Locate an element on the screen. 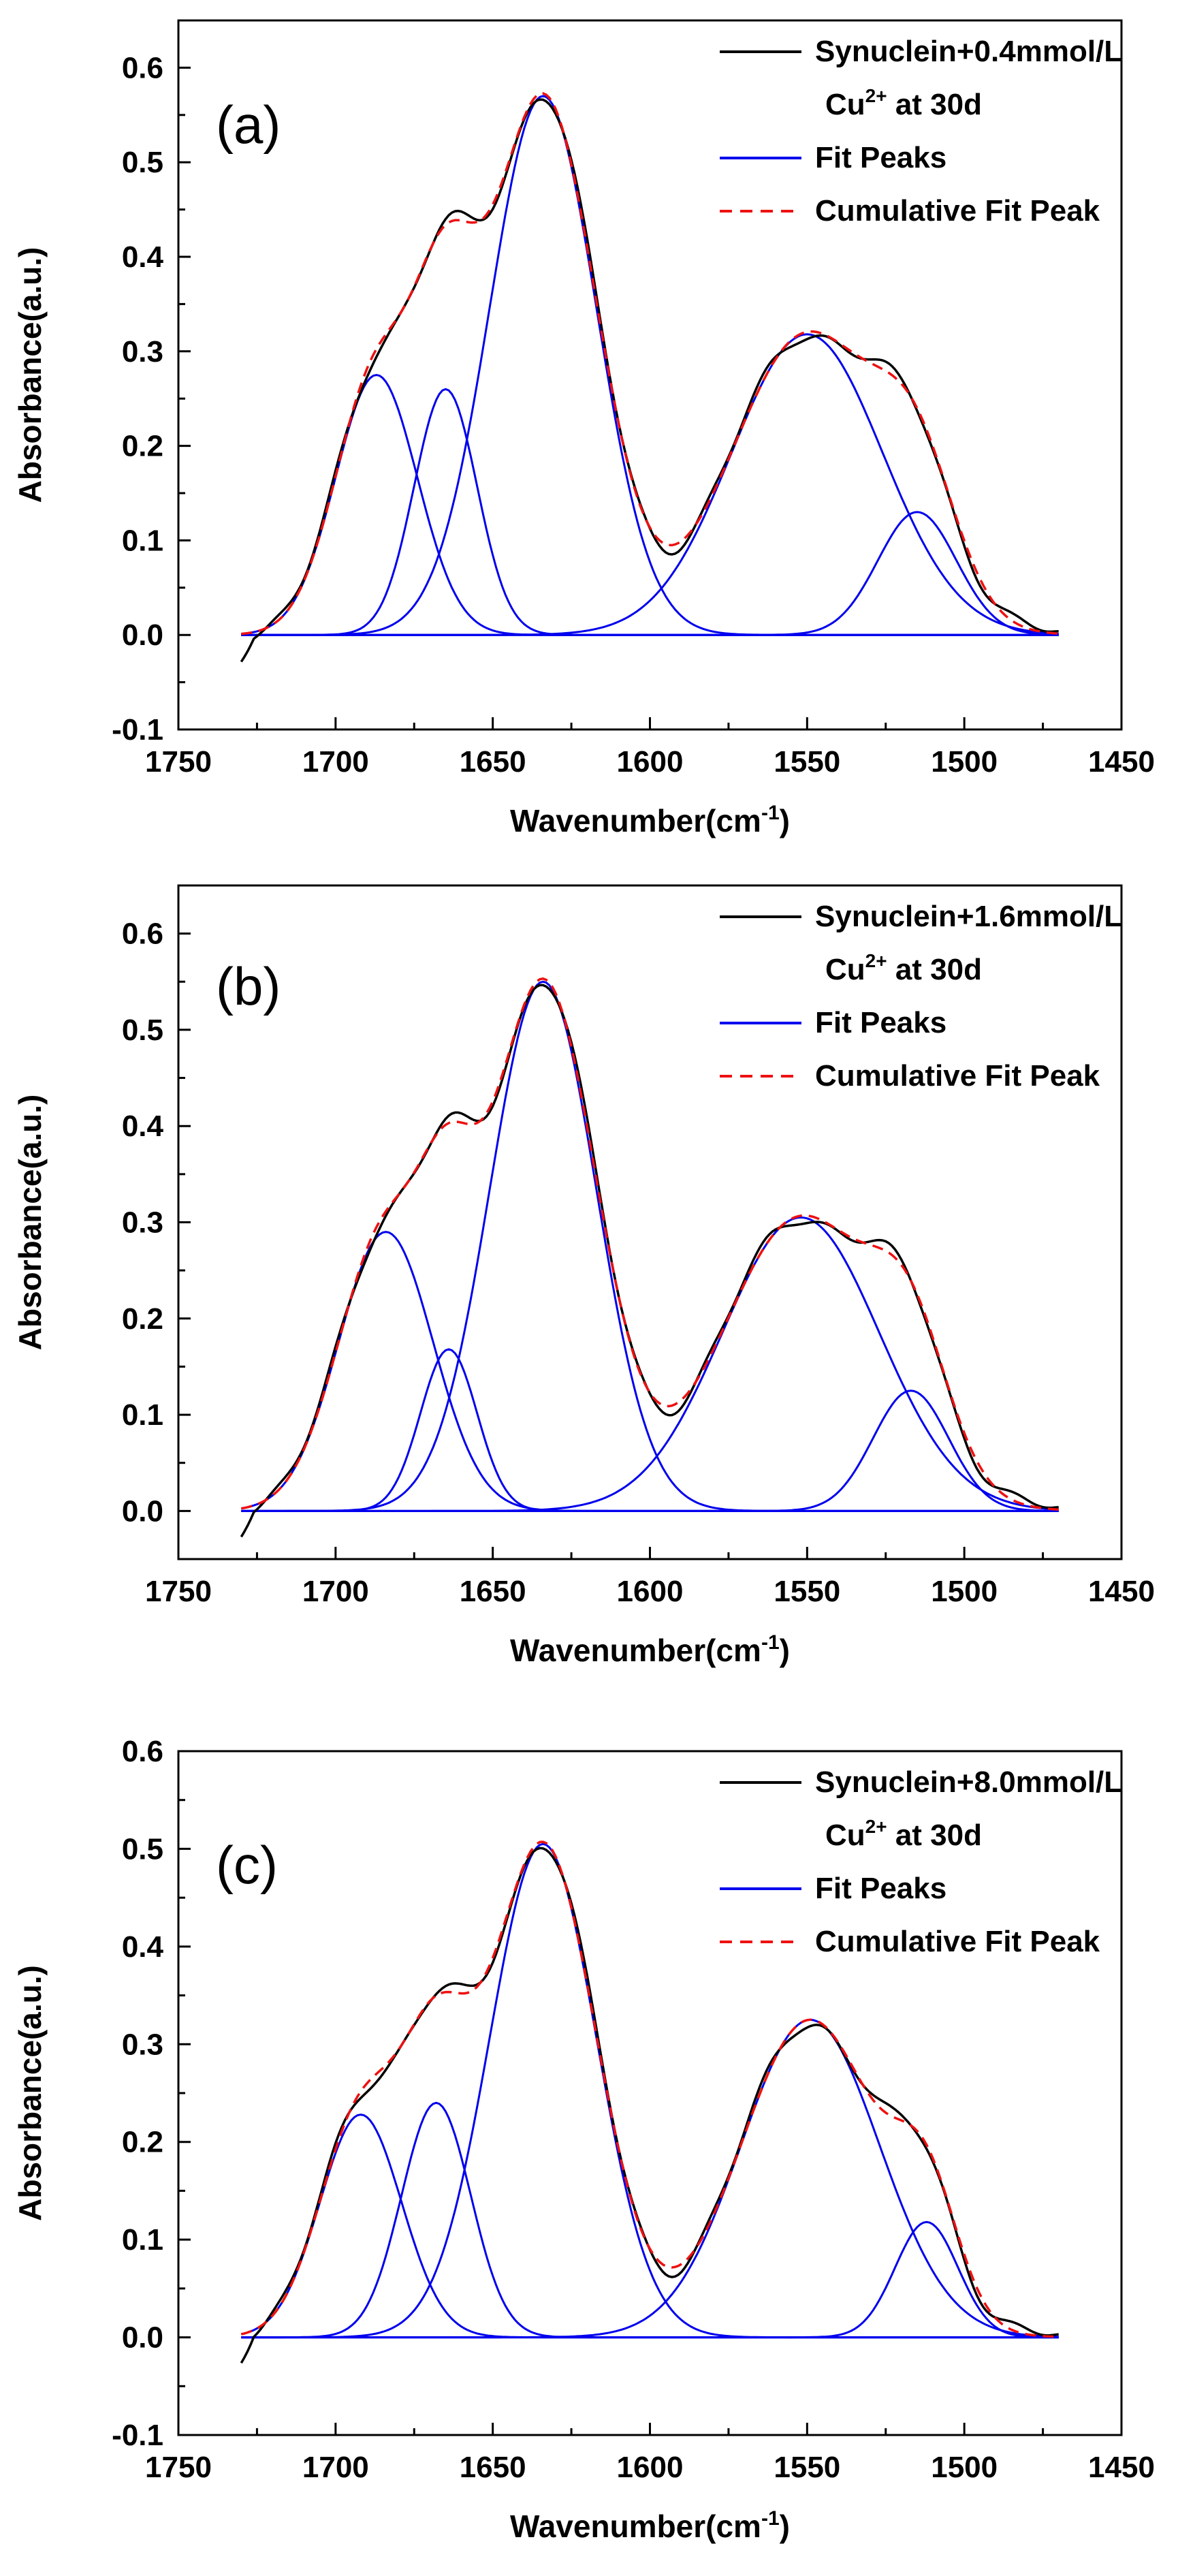 This screenshot has height=2576, width=1178. legend-entry-label: Synuclein+0.4mmol/L is located at coordinates (969, 52).